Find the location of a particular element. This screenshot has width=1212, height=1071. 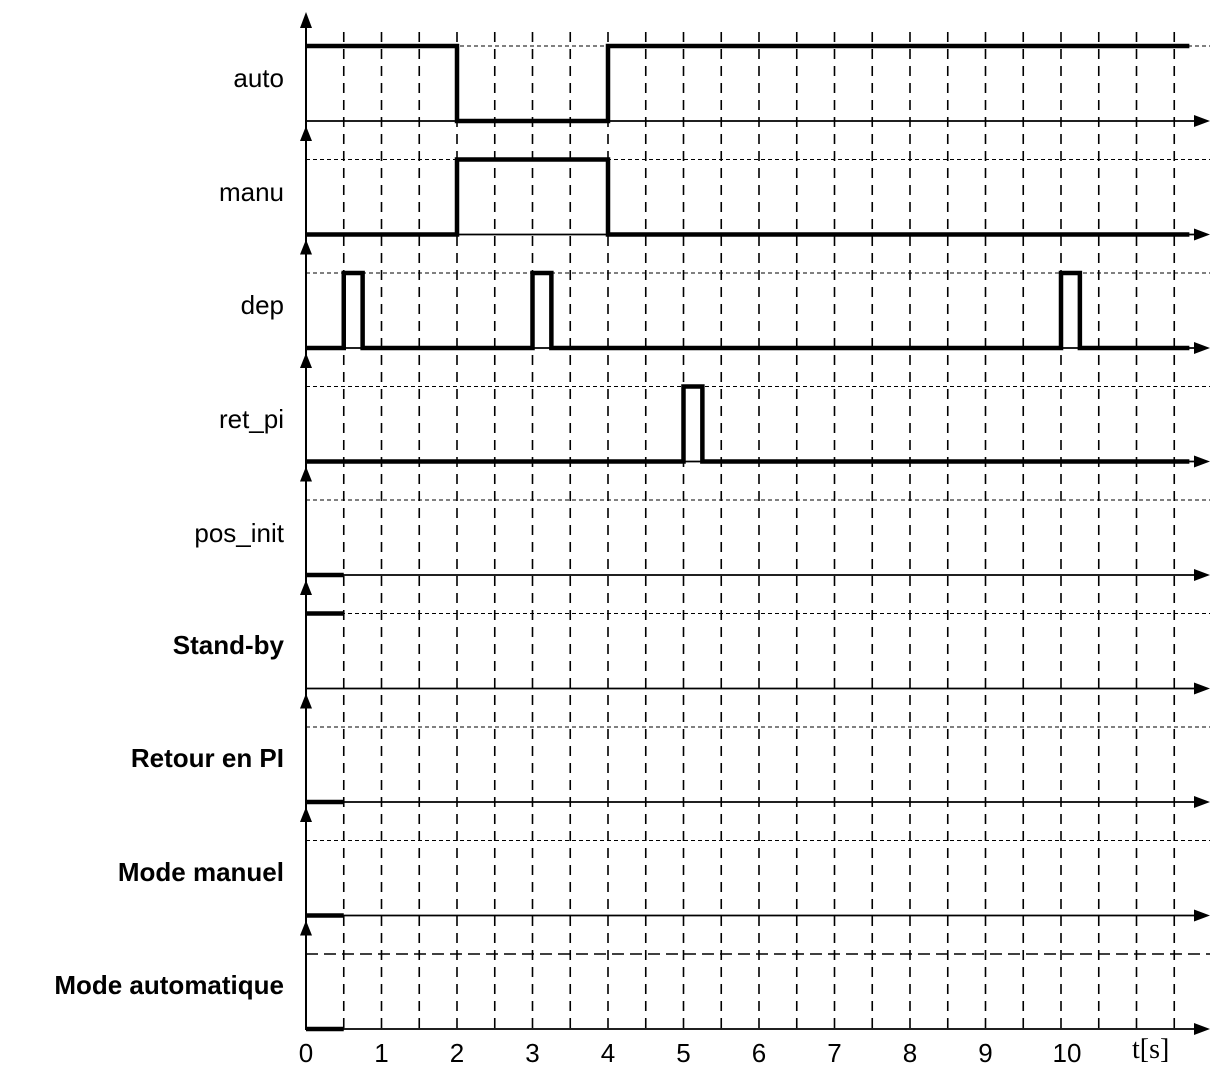

x-tick-label-4: 4 is located at coordinates (608, 1053).